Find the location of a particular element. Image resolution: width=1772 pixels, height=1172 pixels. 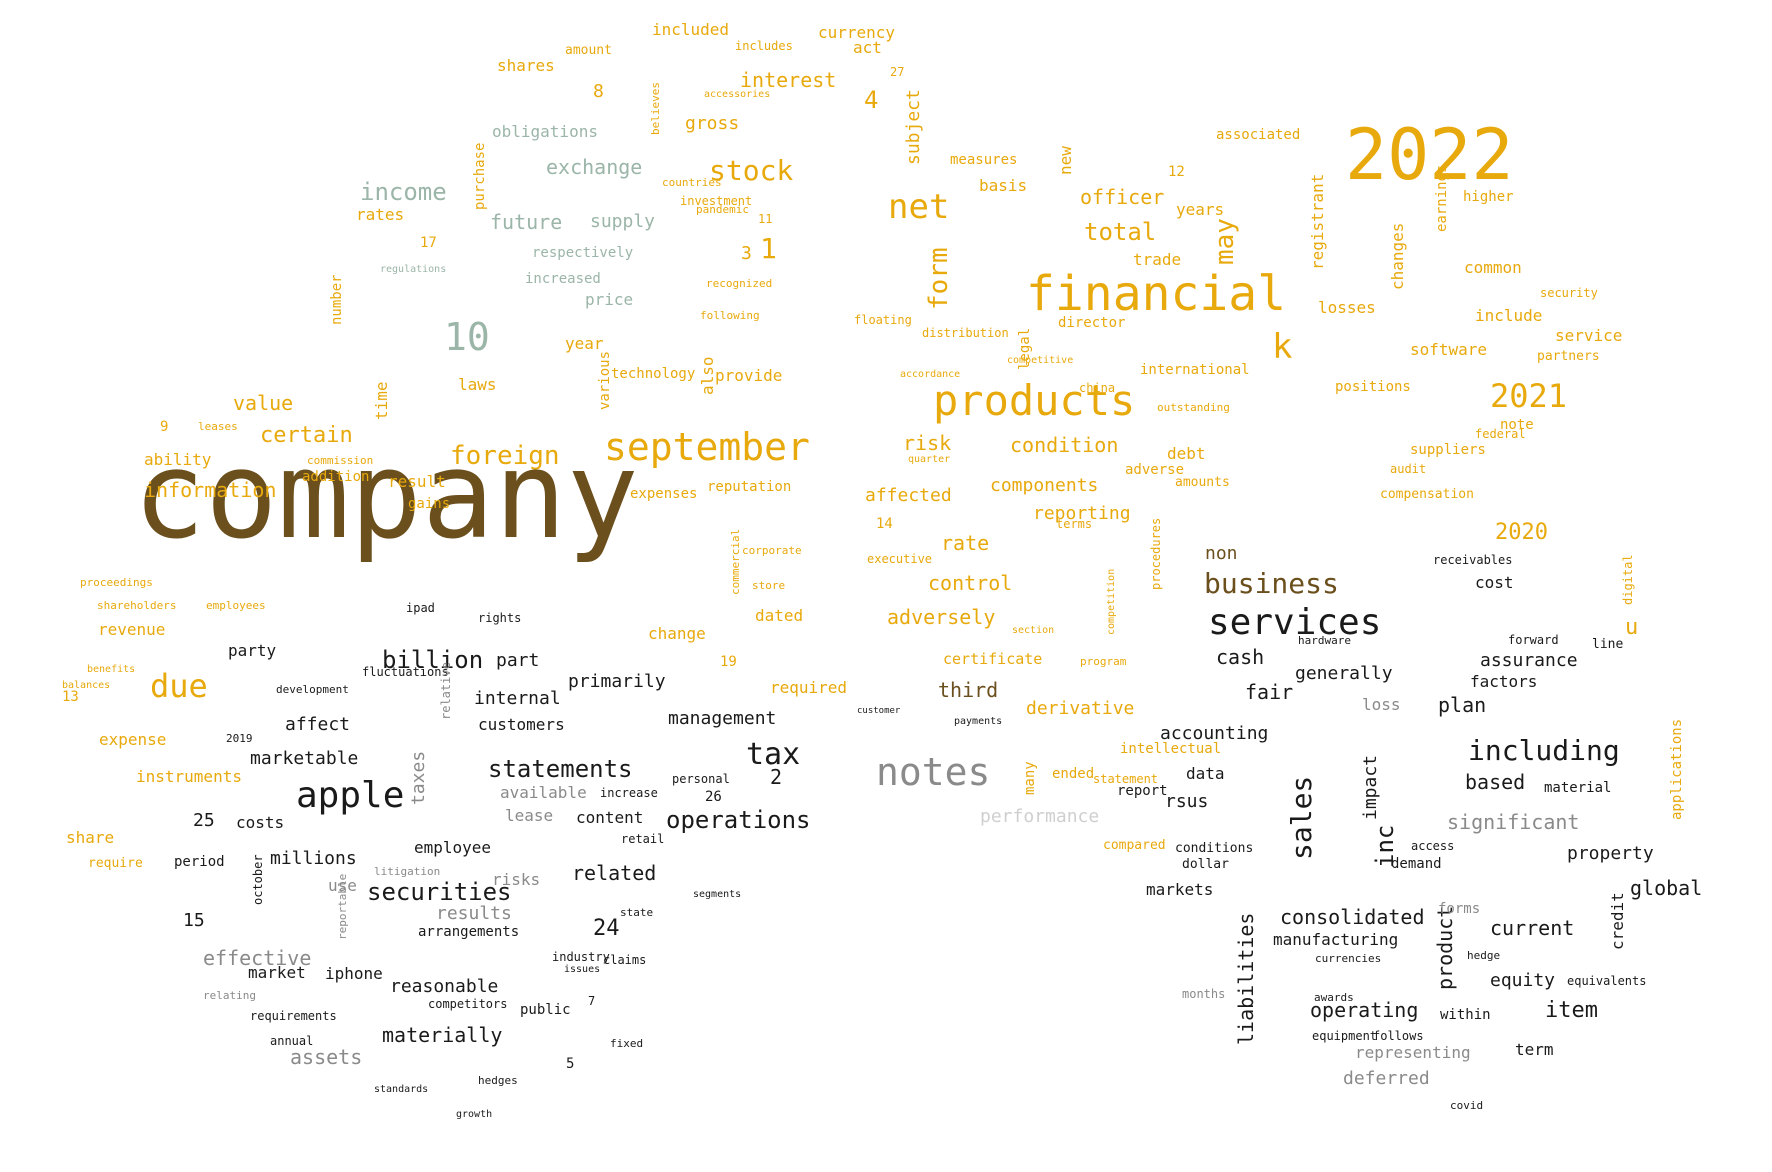

word-customers: customers is located at coordinates (521, 724).